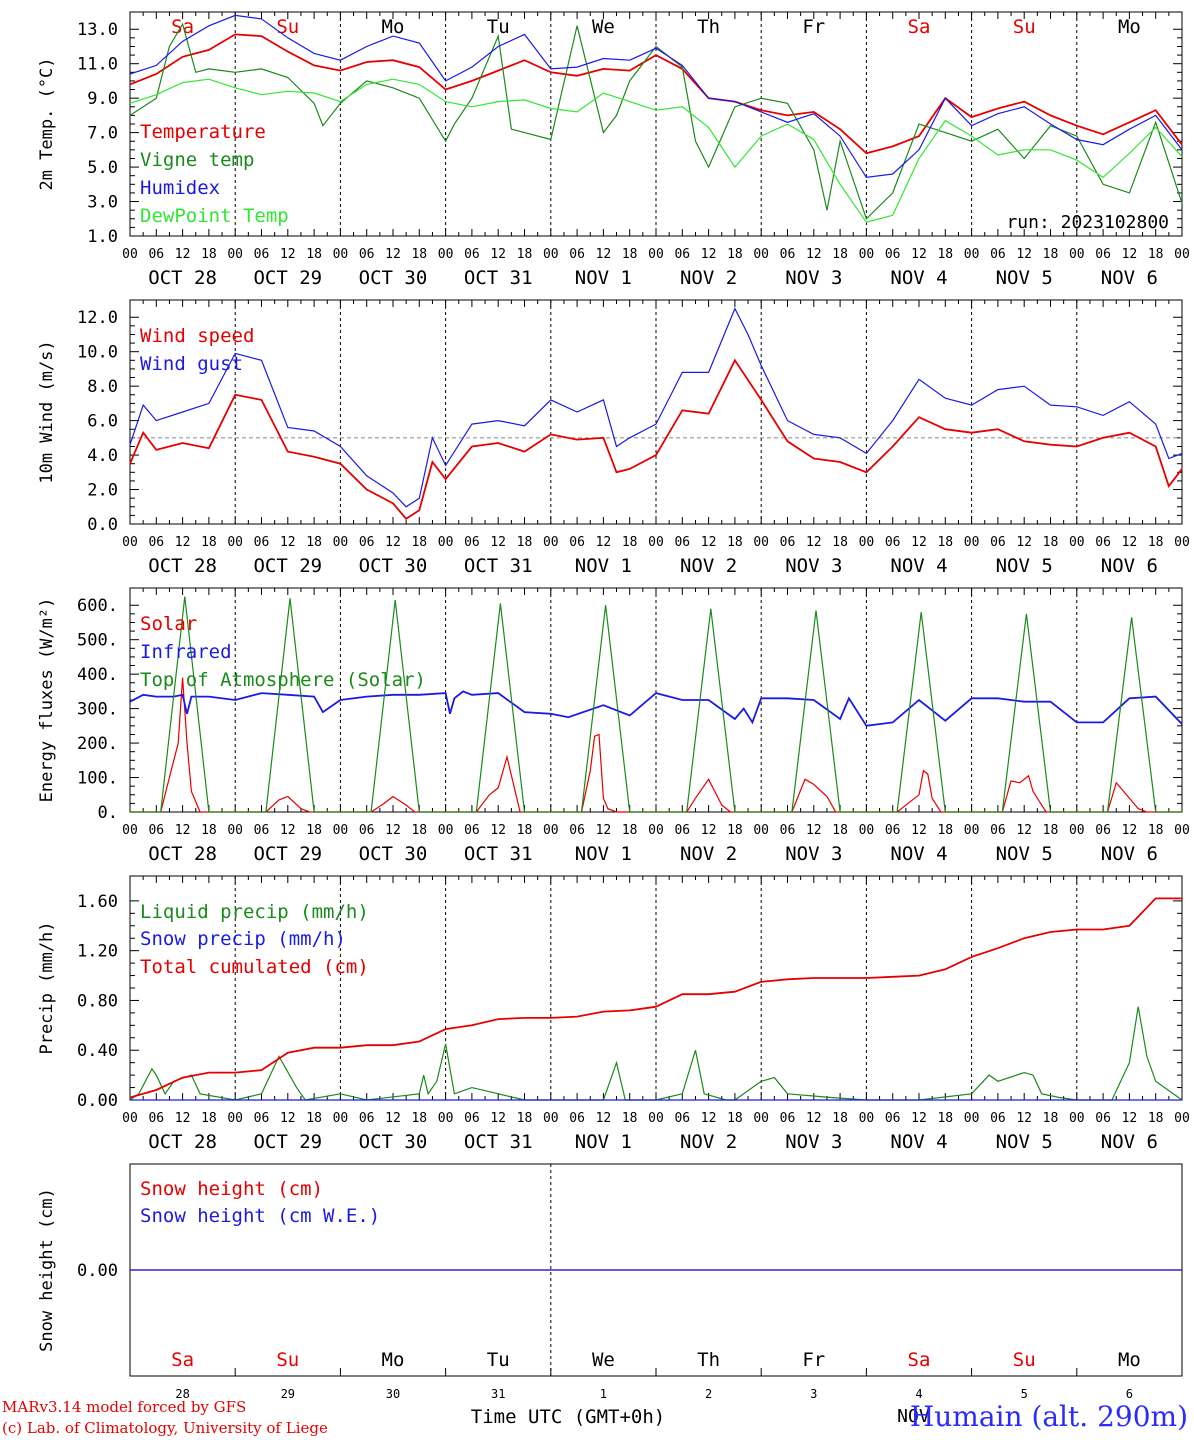 The width and height of the screenshot is (1194, 1440). Describe the element at coordinates (102, 237) in the screenshot. I see `y-tick-label: 1.0` at that location.